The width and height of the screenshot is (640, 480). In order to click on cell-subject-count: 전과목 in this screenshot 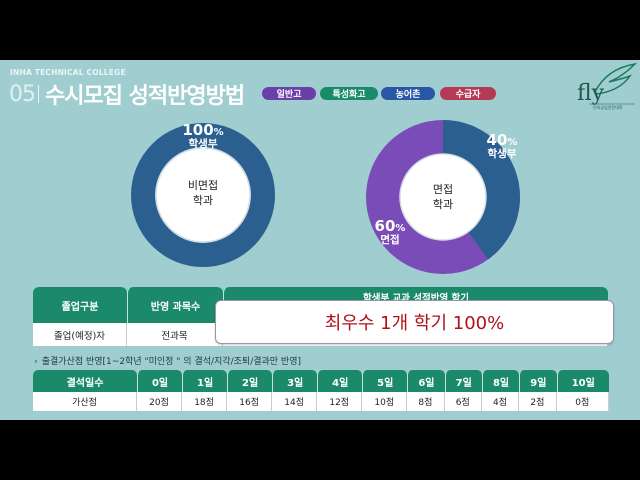, I will do `click(175, 334)`.